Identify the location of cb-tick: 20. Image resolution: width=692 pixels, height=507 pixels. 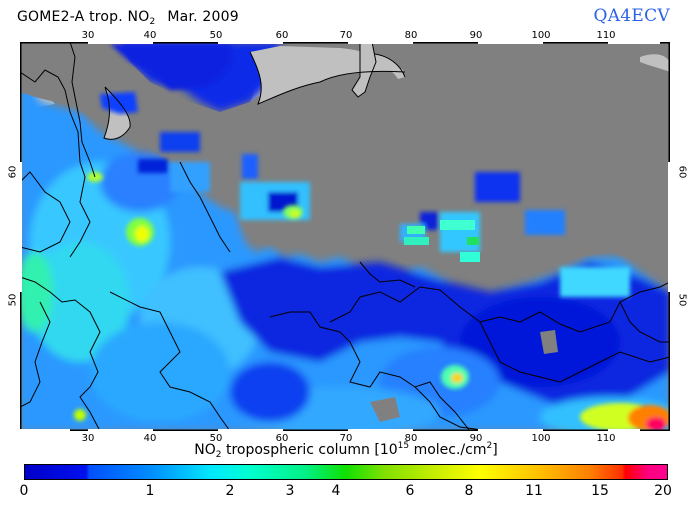
(663, 491).